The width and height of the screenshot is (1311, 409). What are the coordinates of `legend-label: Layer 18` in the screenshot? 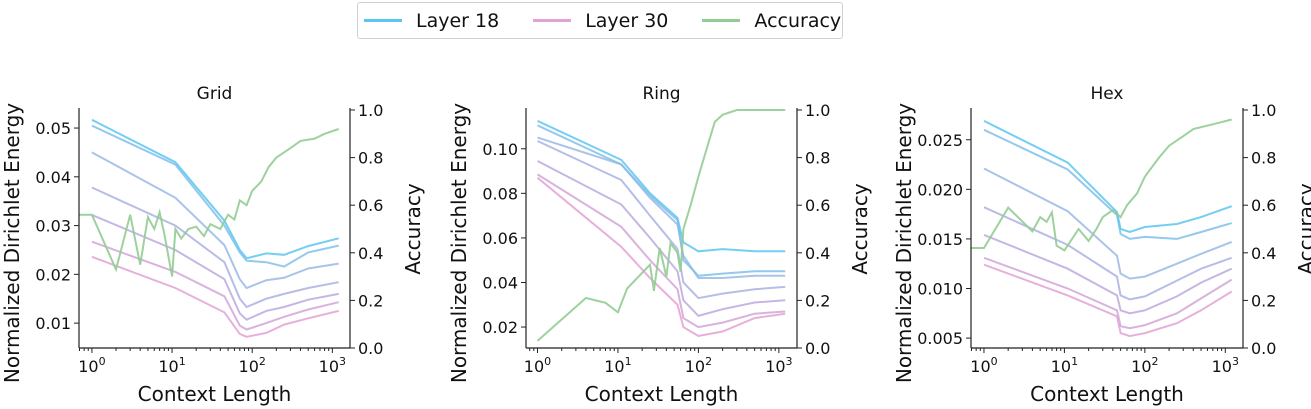 It's located at (458, 20).